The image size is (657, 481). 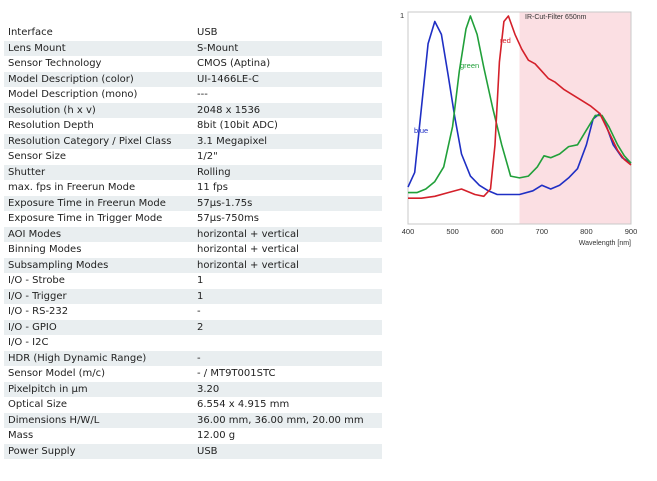 What do you see at coordinates (30, 32) in the screenshot?
I see `spec-label: Interface` at bounding box center [30, 32].